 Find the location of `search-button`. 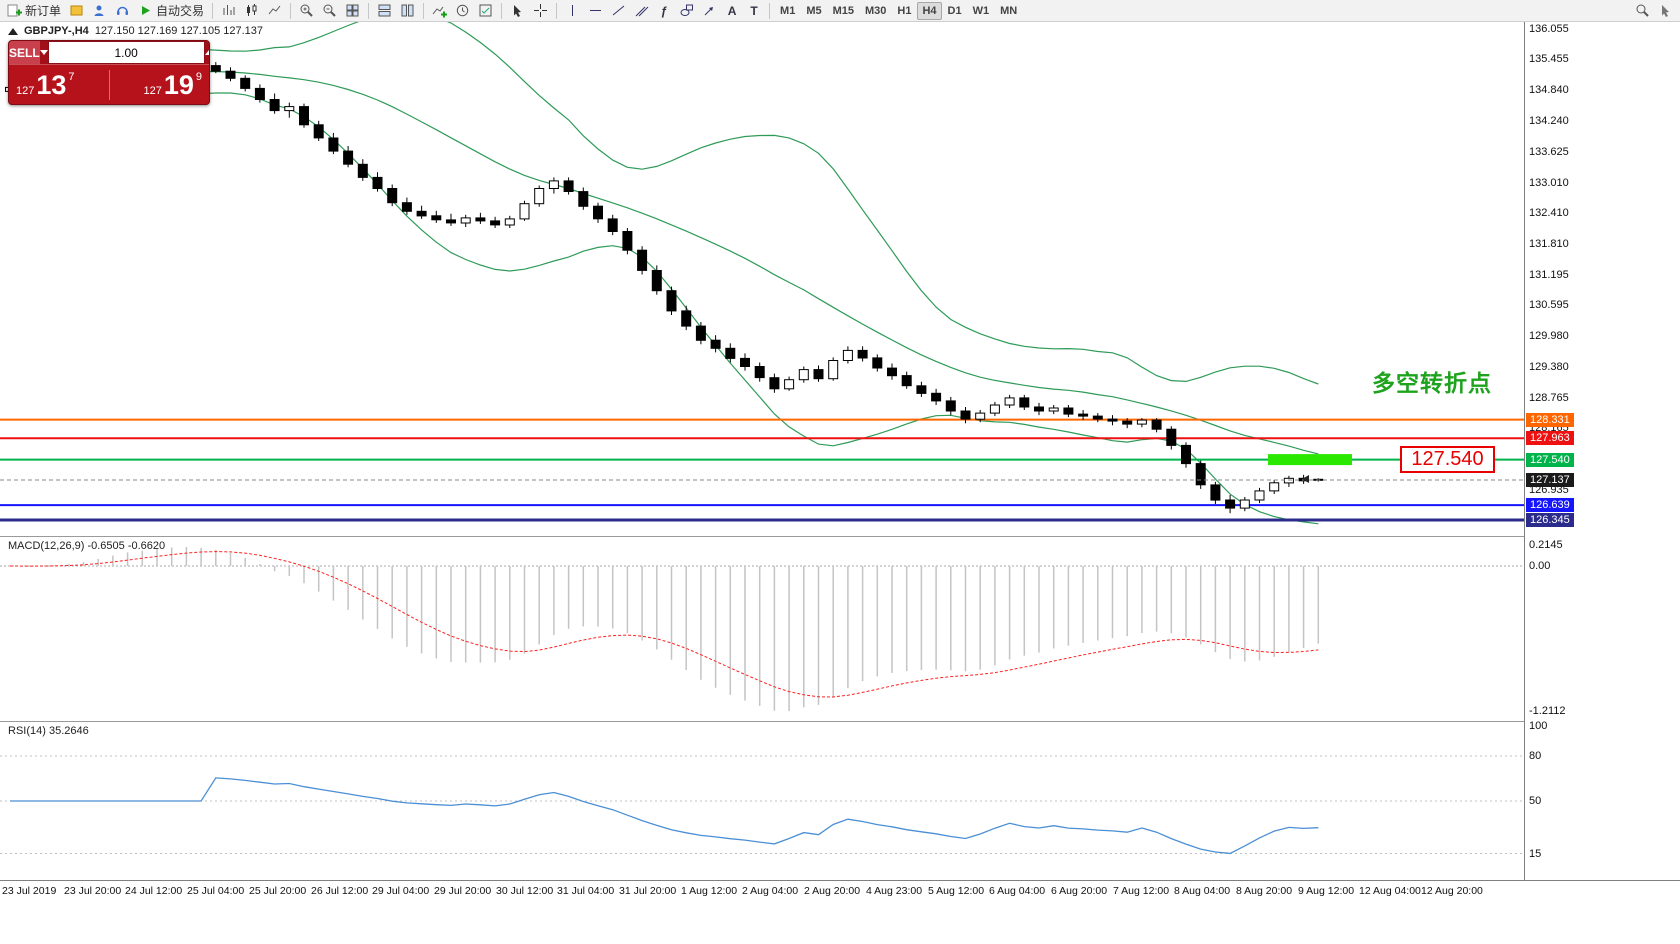

search-button is located at coordinates (1642, 10).